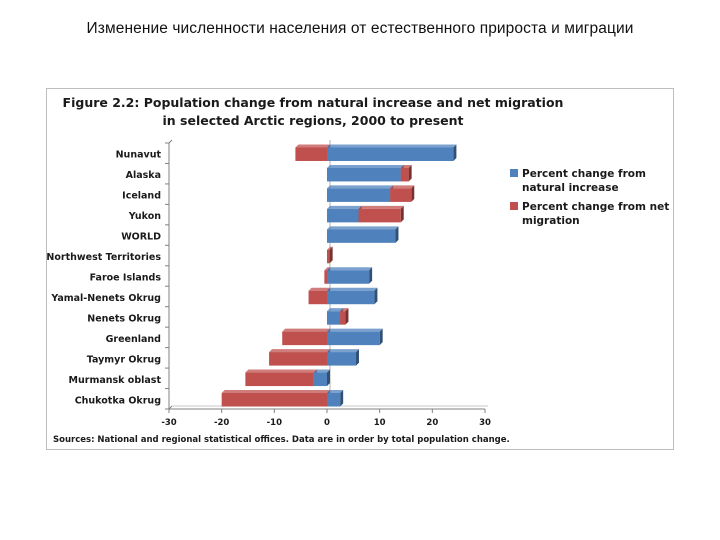 Image resolution: width=720 pixels, height=540 pixels. I want to click on category-label: Nunavut, so click(139, 155).